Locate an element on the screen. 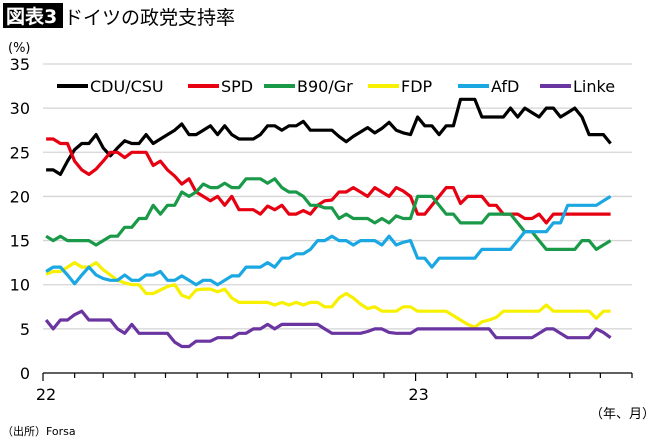  y-tick-label: 25 is located at coordinates (20, 152).